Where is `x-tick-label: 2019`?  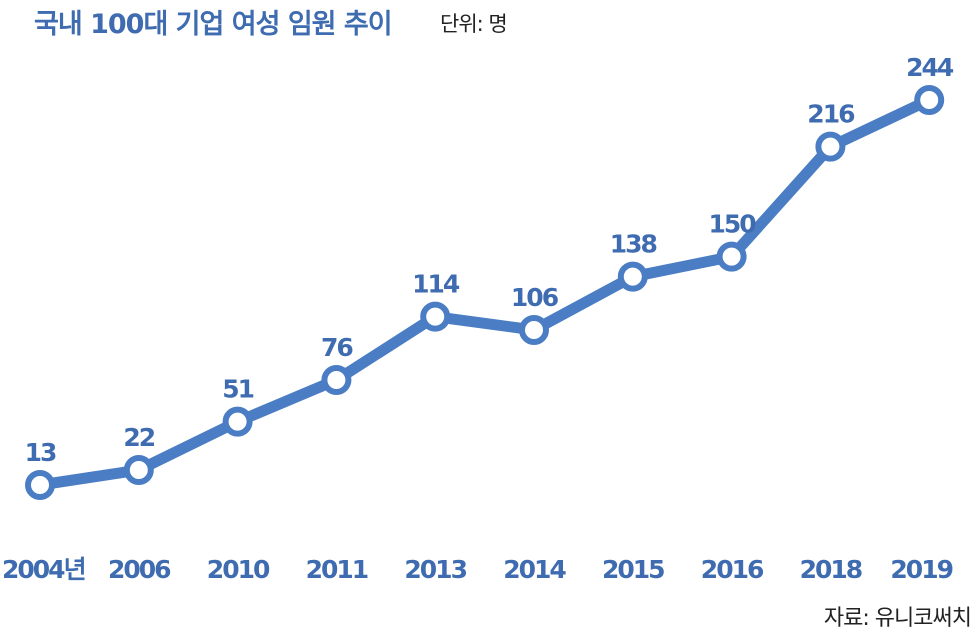 x-tick-label: 2019 is located at coordinates (921, 569).